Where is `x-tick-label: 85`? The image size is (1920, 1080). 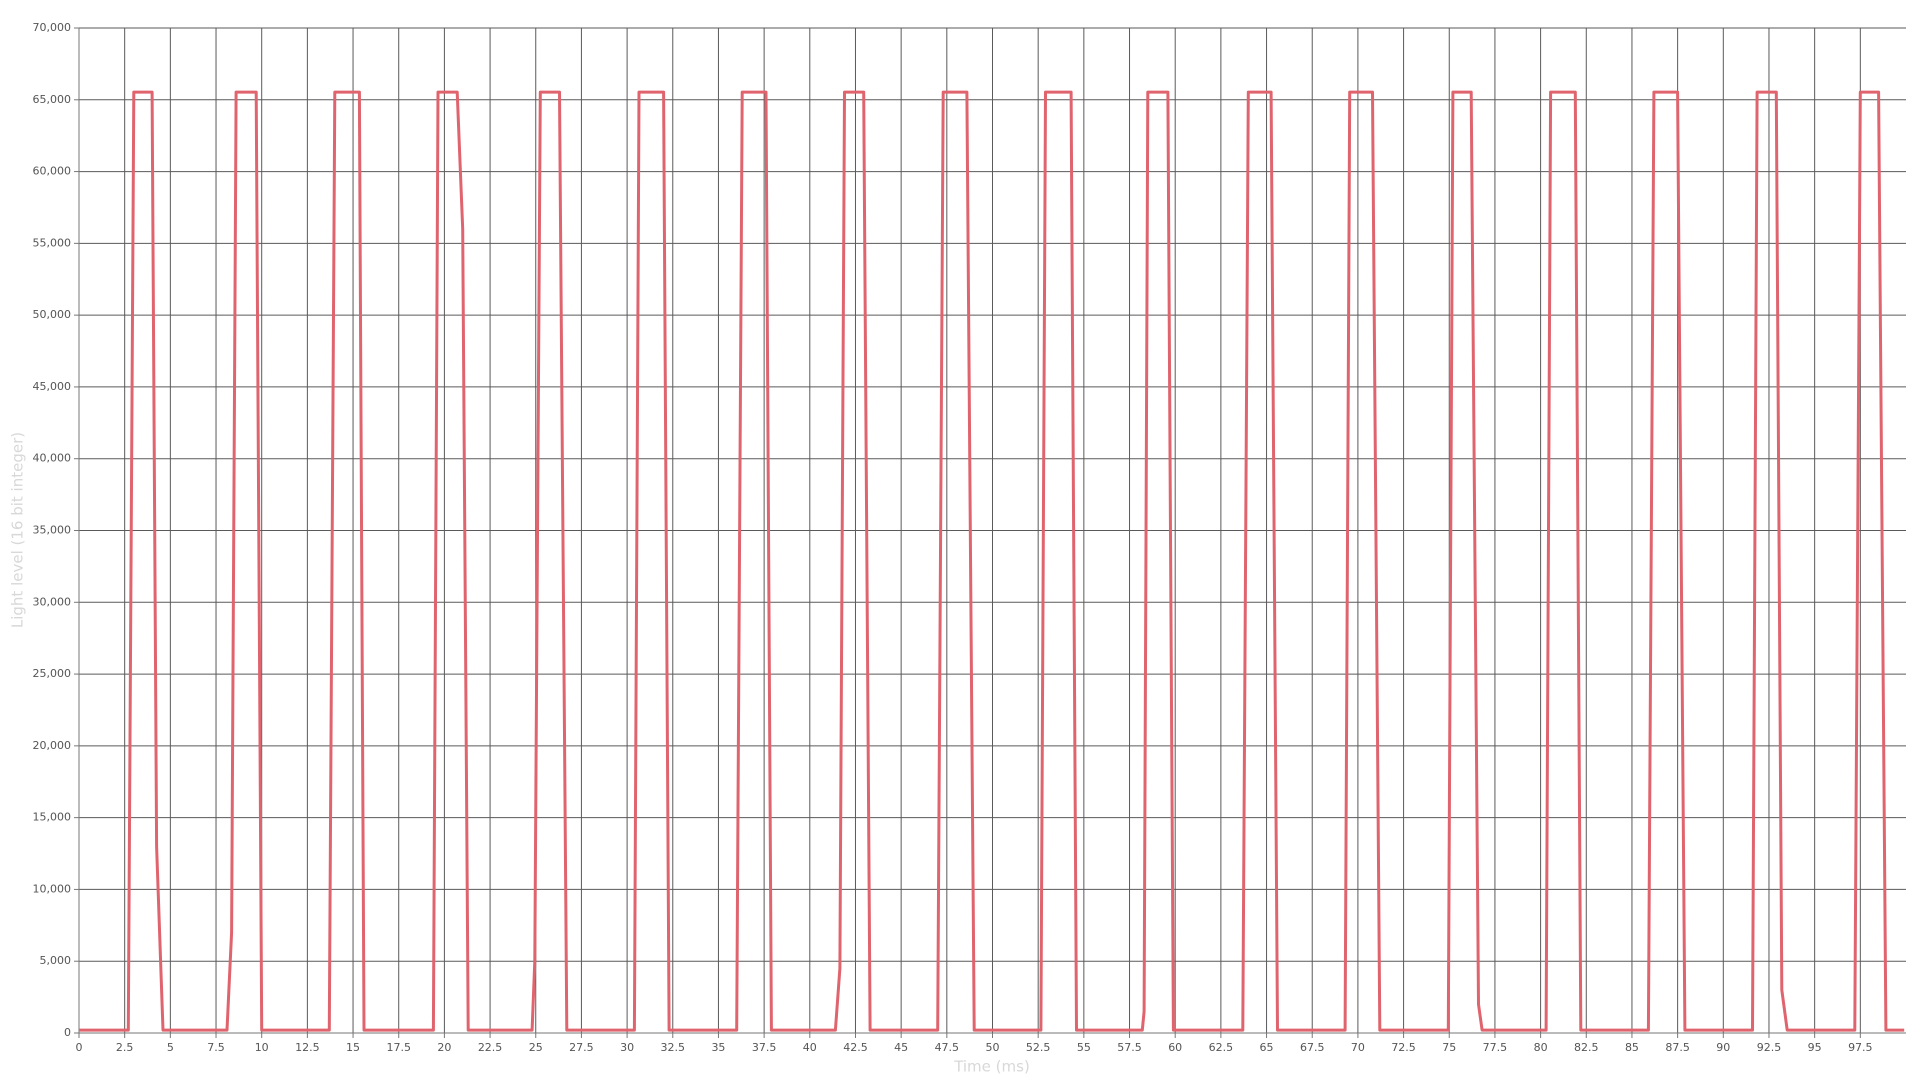 x-tick-label: 85 is located at coordinates (1632, 1047).